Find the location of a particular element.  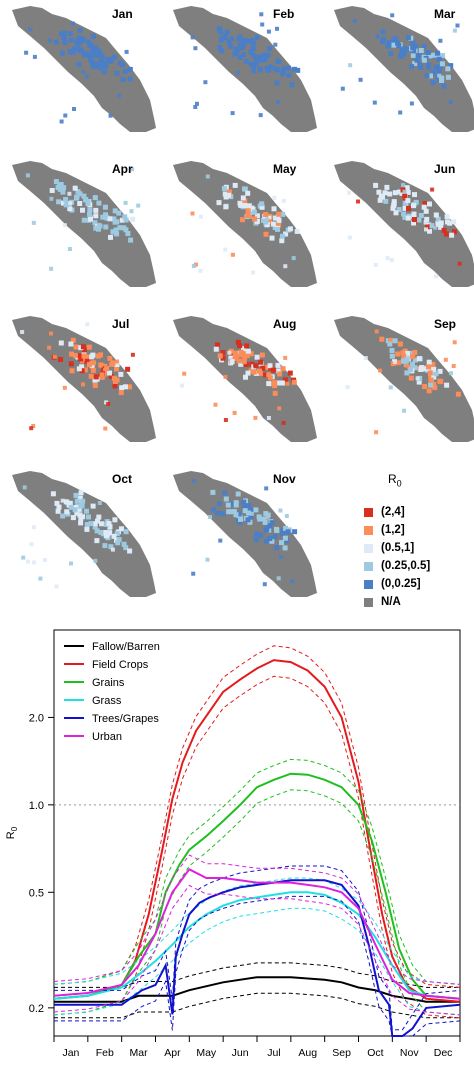

legend-label: (0,0.25] is located at coordinates (401, 584).